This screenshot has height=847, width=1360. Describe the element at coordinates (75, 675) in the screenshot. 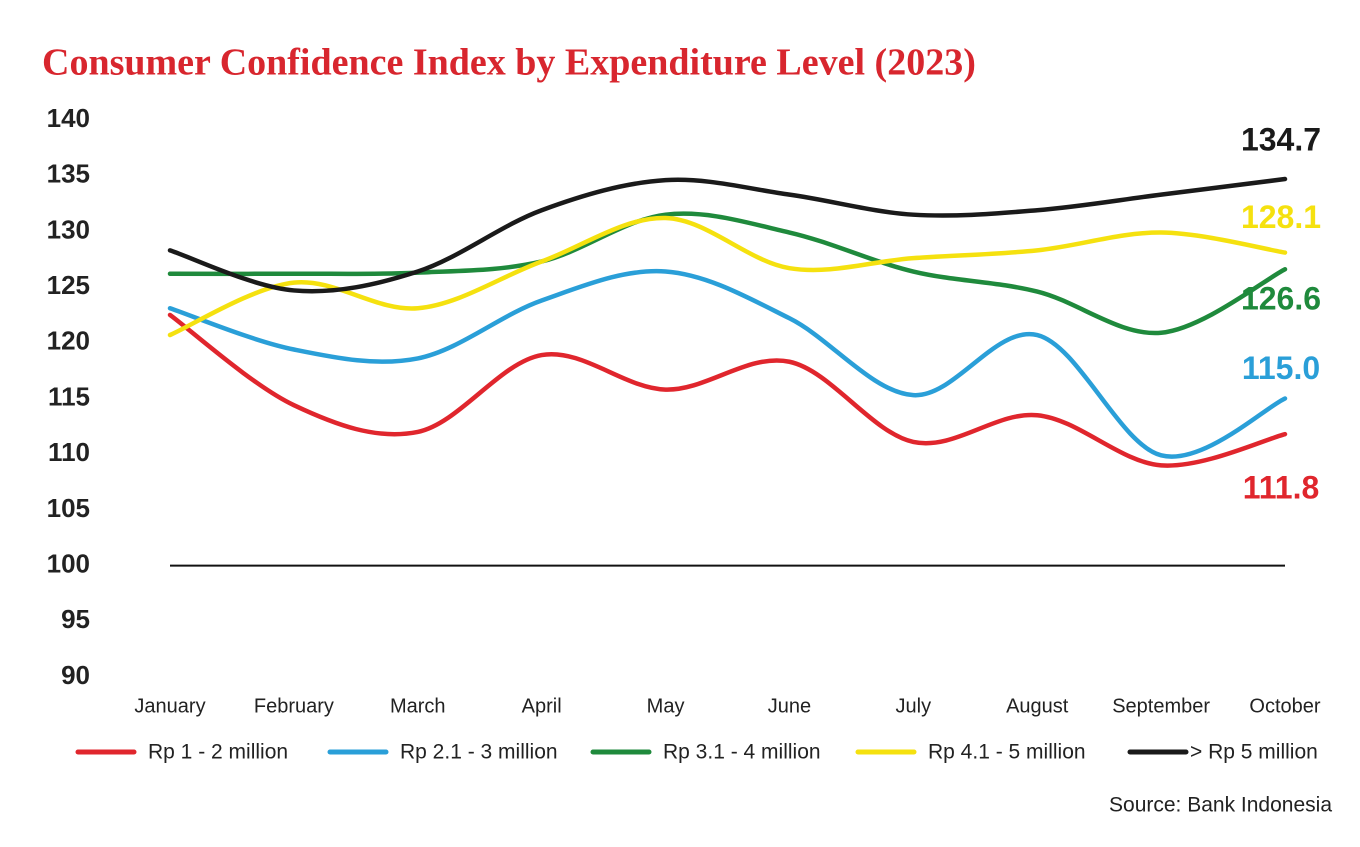

I see `y-tick-label: 90` at that location.